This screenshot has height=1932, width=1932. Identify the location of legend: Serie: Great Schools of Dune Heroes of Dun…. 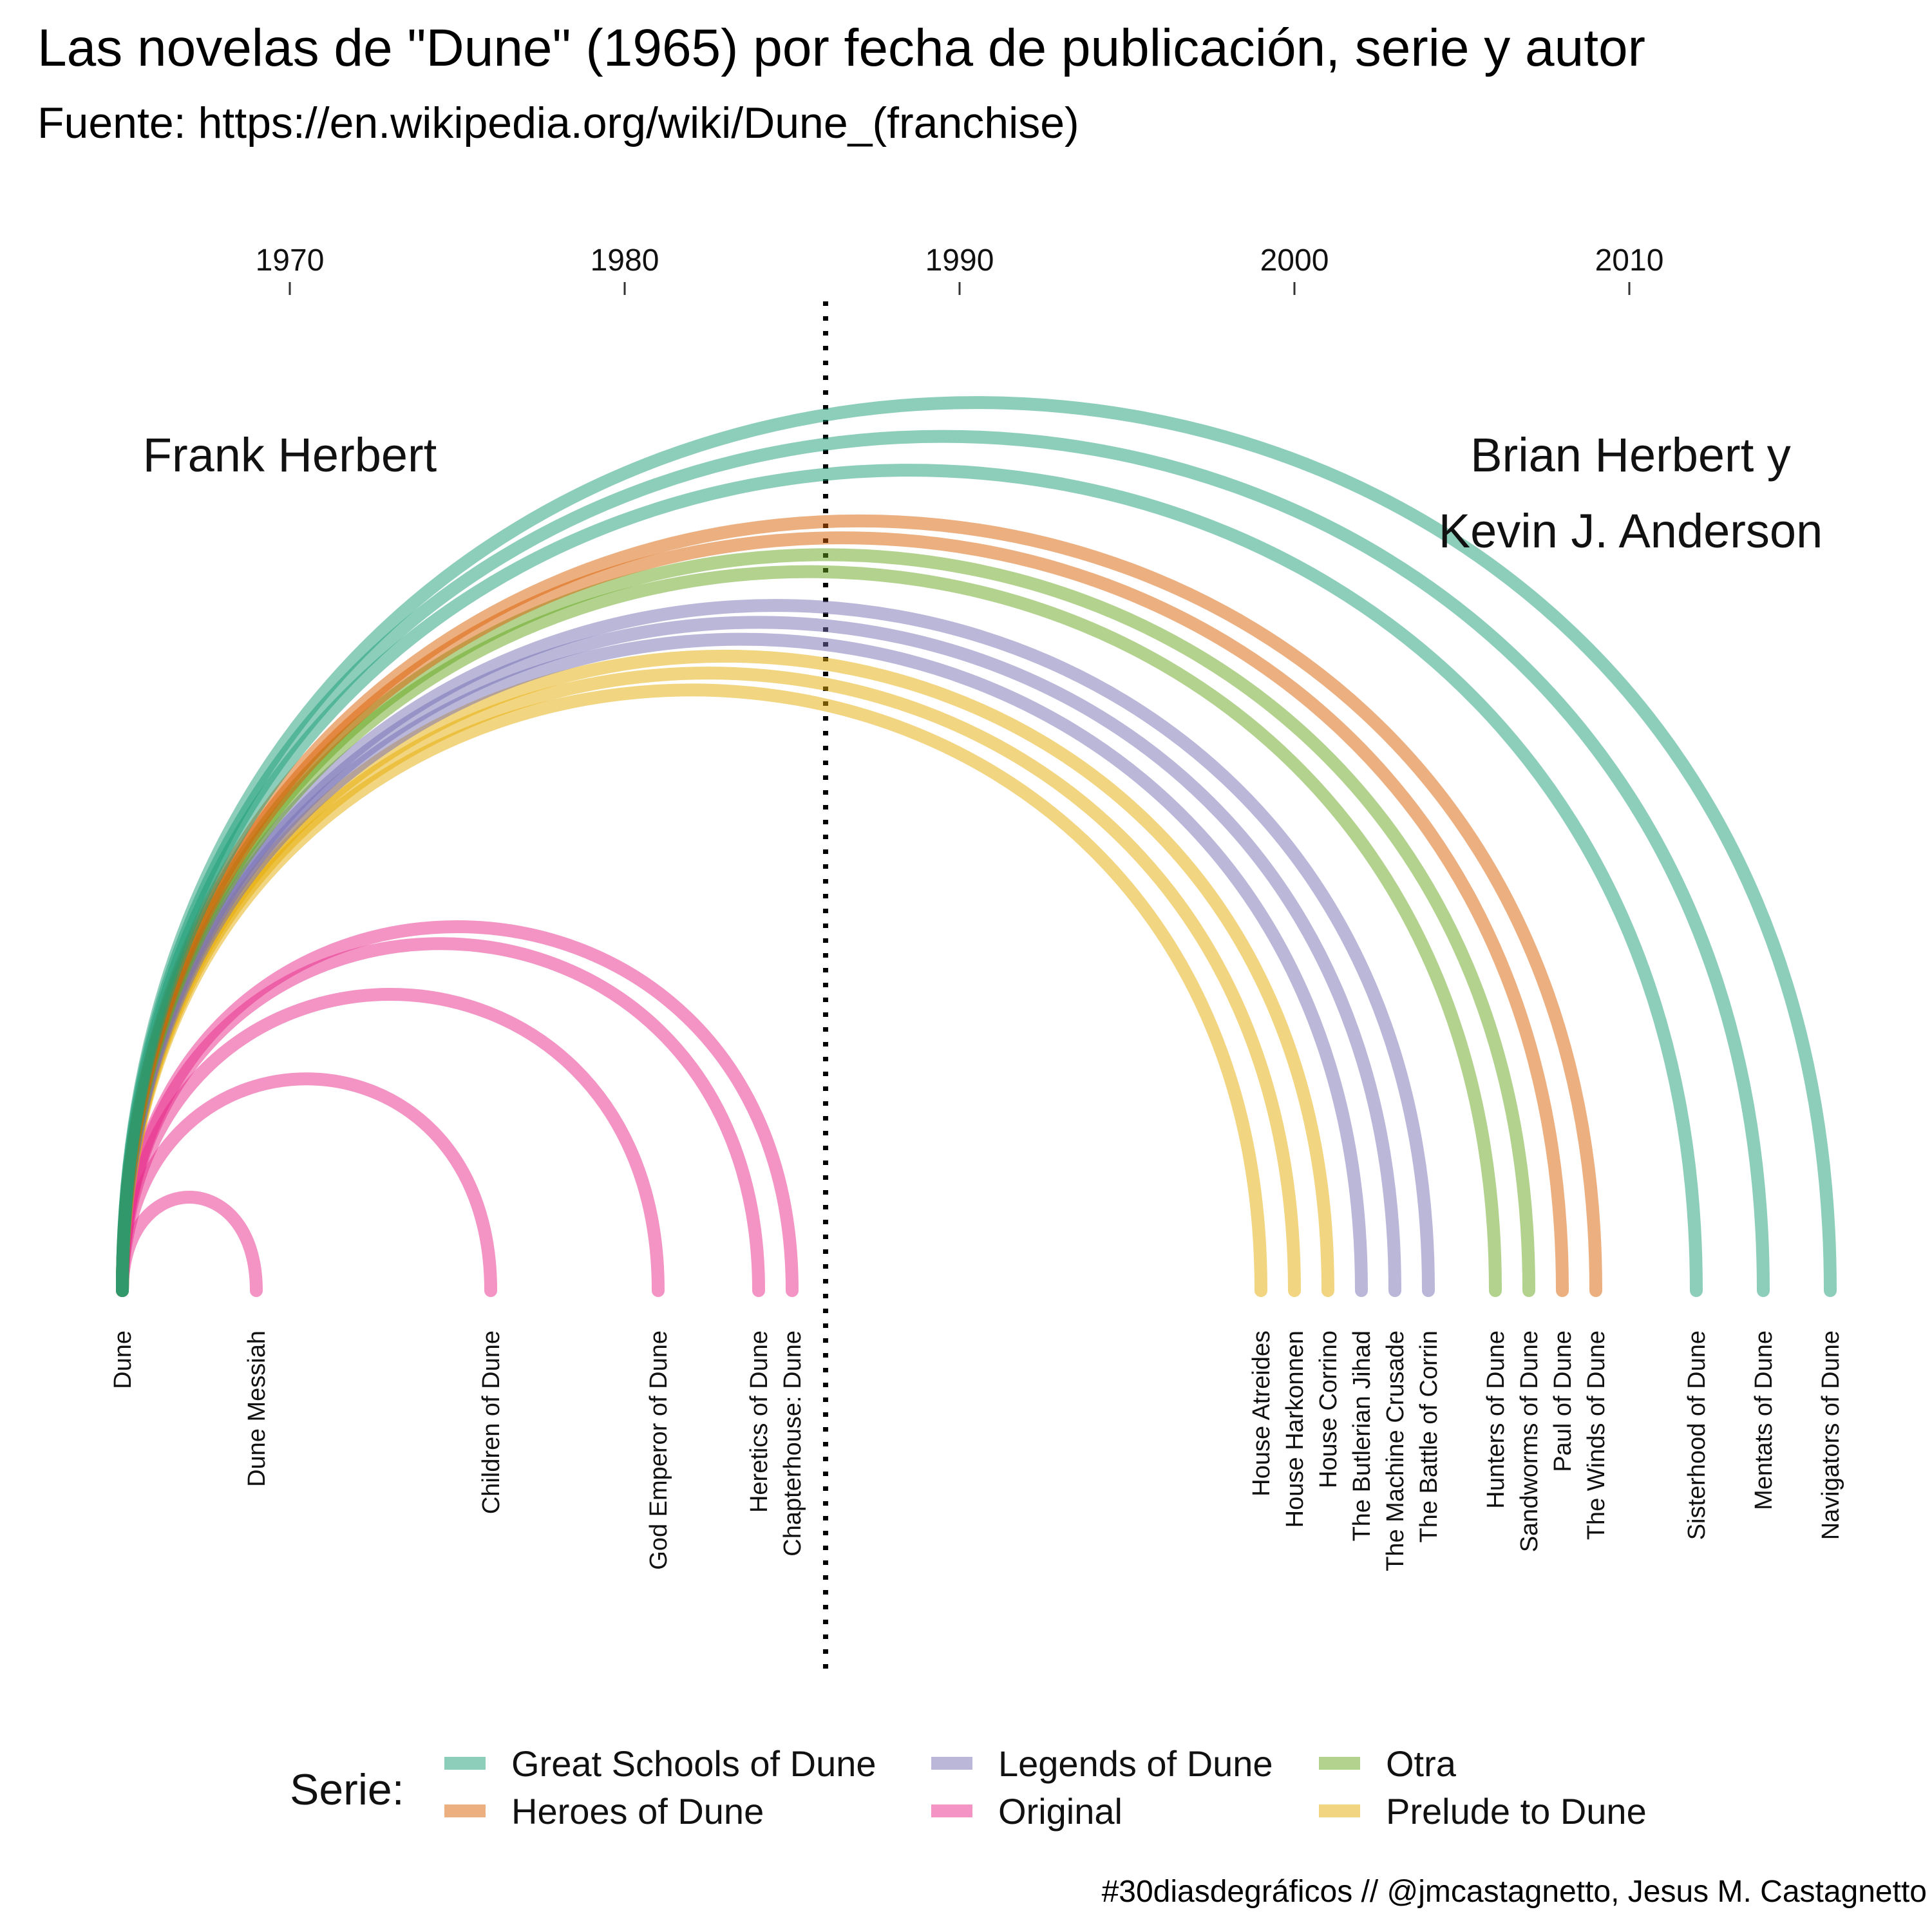
(969, 1787).